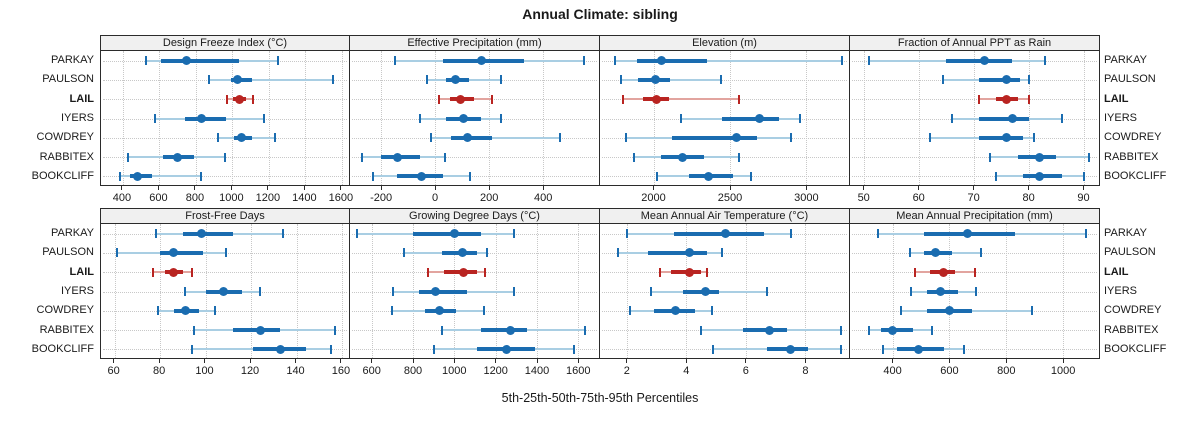 Image resolution: width=1200 pixels, height=425 pixels. Describe the element at coordinates (1006, 371) in the screenshot. I see `axis-tick-label: 800` at that location.